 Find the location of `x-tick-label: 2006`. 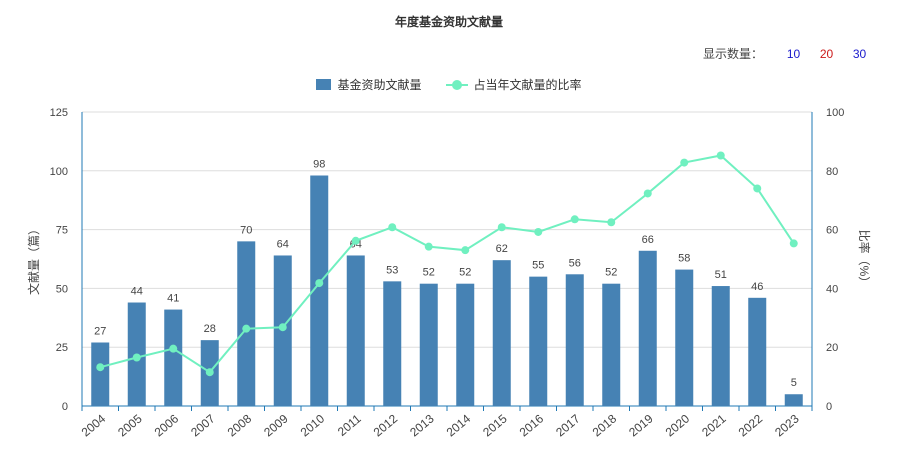

x-tick-label: 2006 is located at coordinates (167, 425).